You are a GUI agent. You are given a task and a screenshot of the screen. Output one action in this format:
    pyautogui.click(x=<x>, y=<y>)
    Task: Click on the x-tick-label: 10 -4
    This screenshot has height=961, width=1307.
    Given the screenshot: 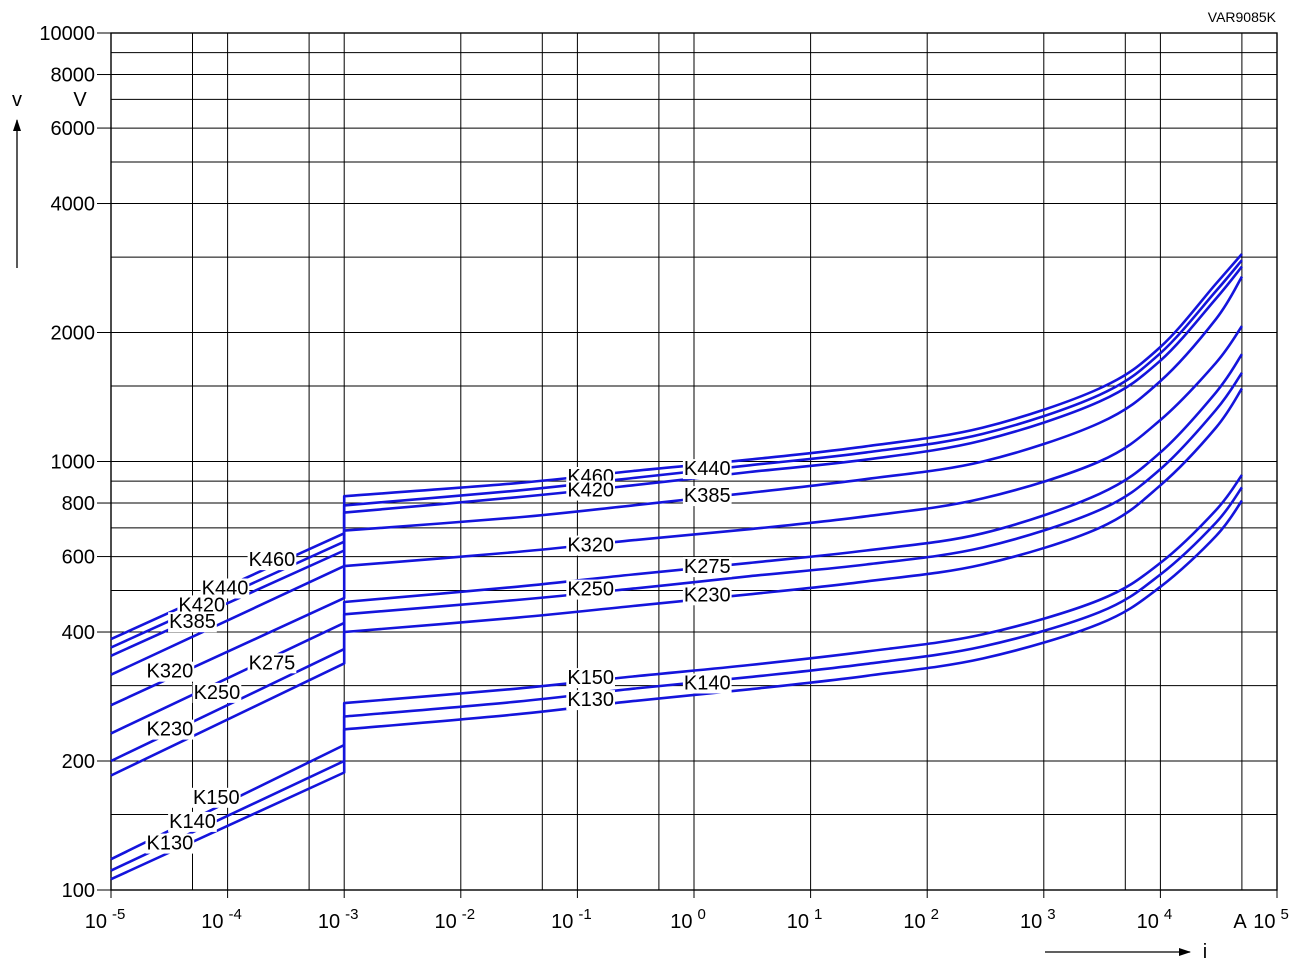 What is the action you would take?
    pyautogui.click(x=221, y=919)
    